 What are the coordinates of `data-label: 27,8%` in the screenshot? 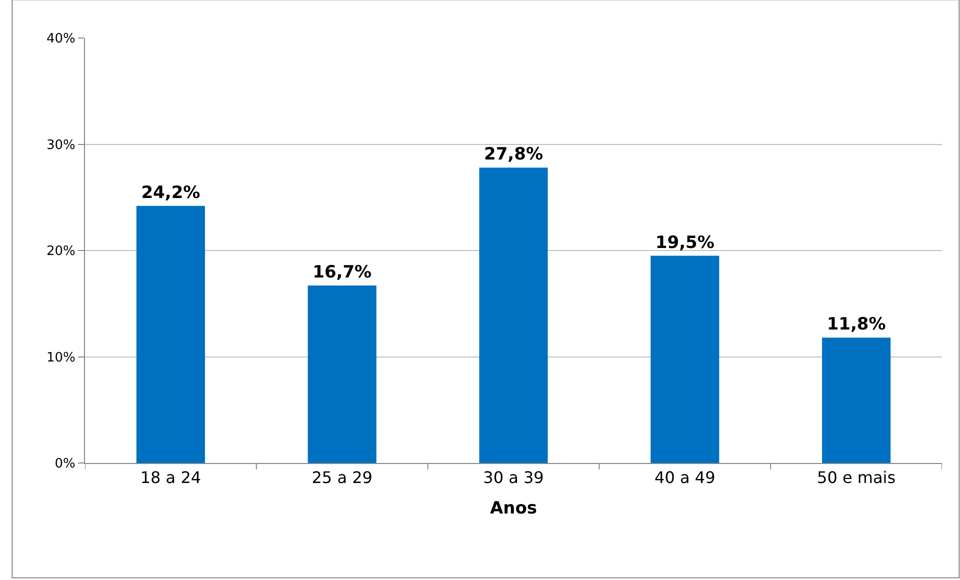 It's located at (513, 154).